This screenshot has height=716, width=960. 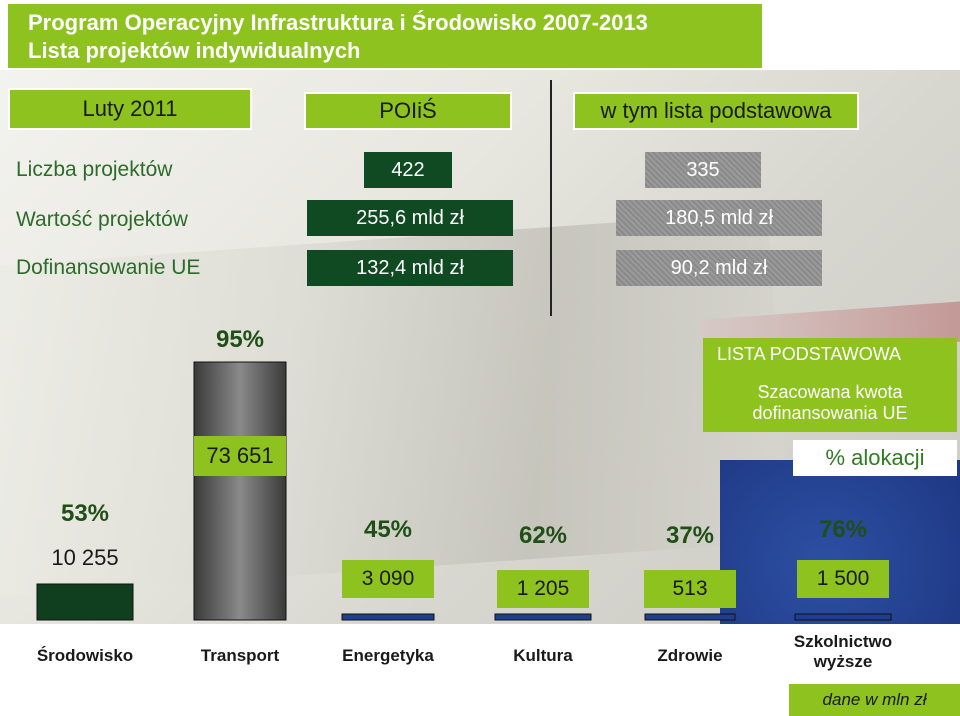 I want to click on value-label-1: 73 651, so click(x=240, y=456).